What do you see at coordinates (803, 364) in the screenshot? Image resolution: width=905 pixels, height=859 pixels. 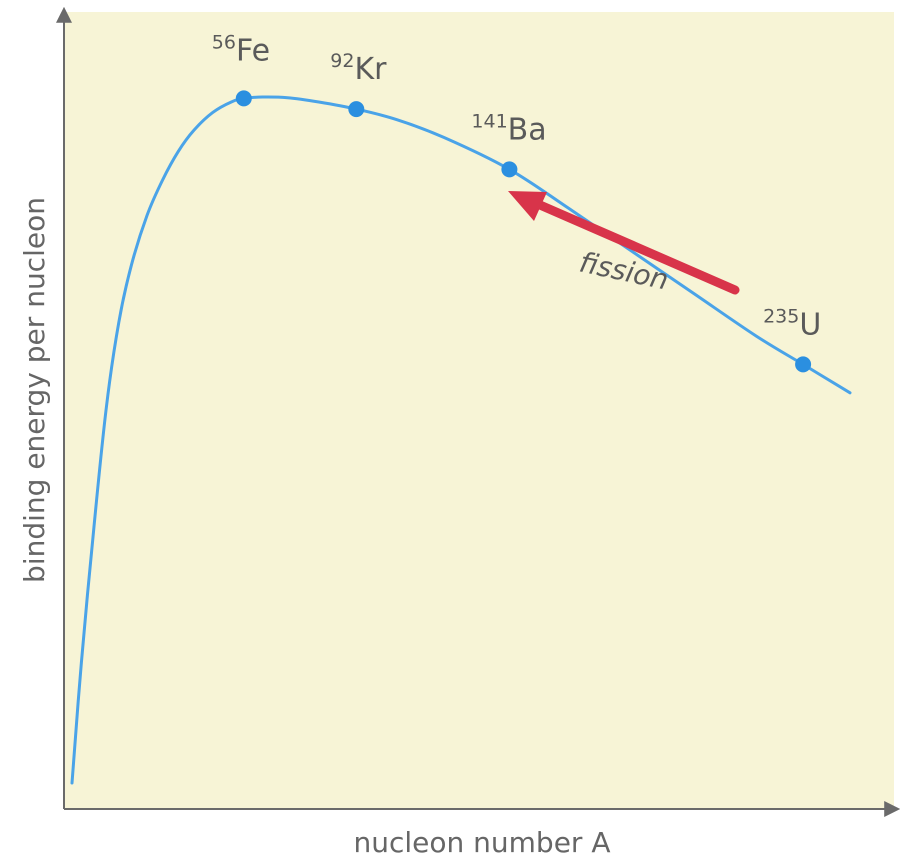 I see `point-u` at bounding box center [803, 364].